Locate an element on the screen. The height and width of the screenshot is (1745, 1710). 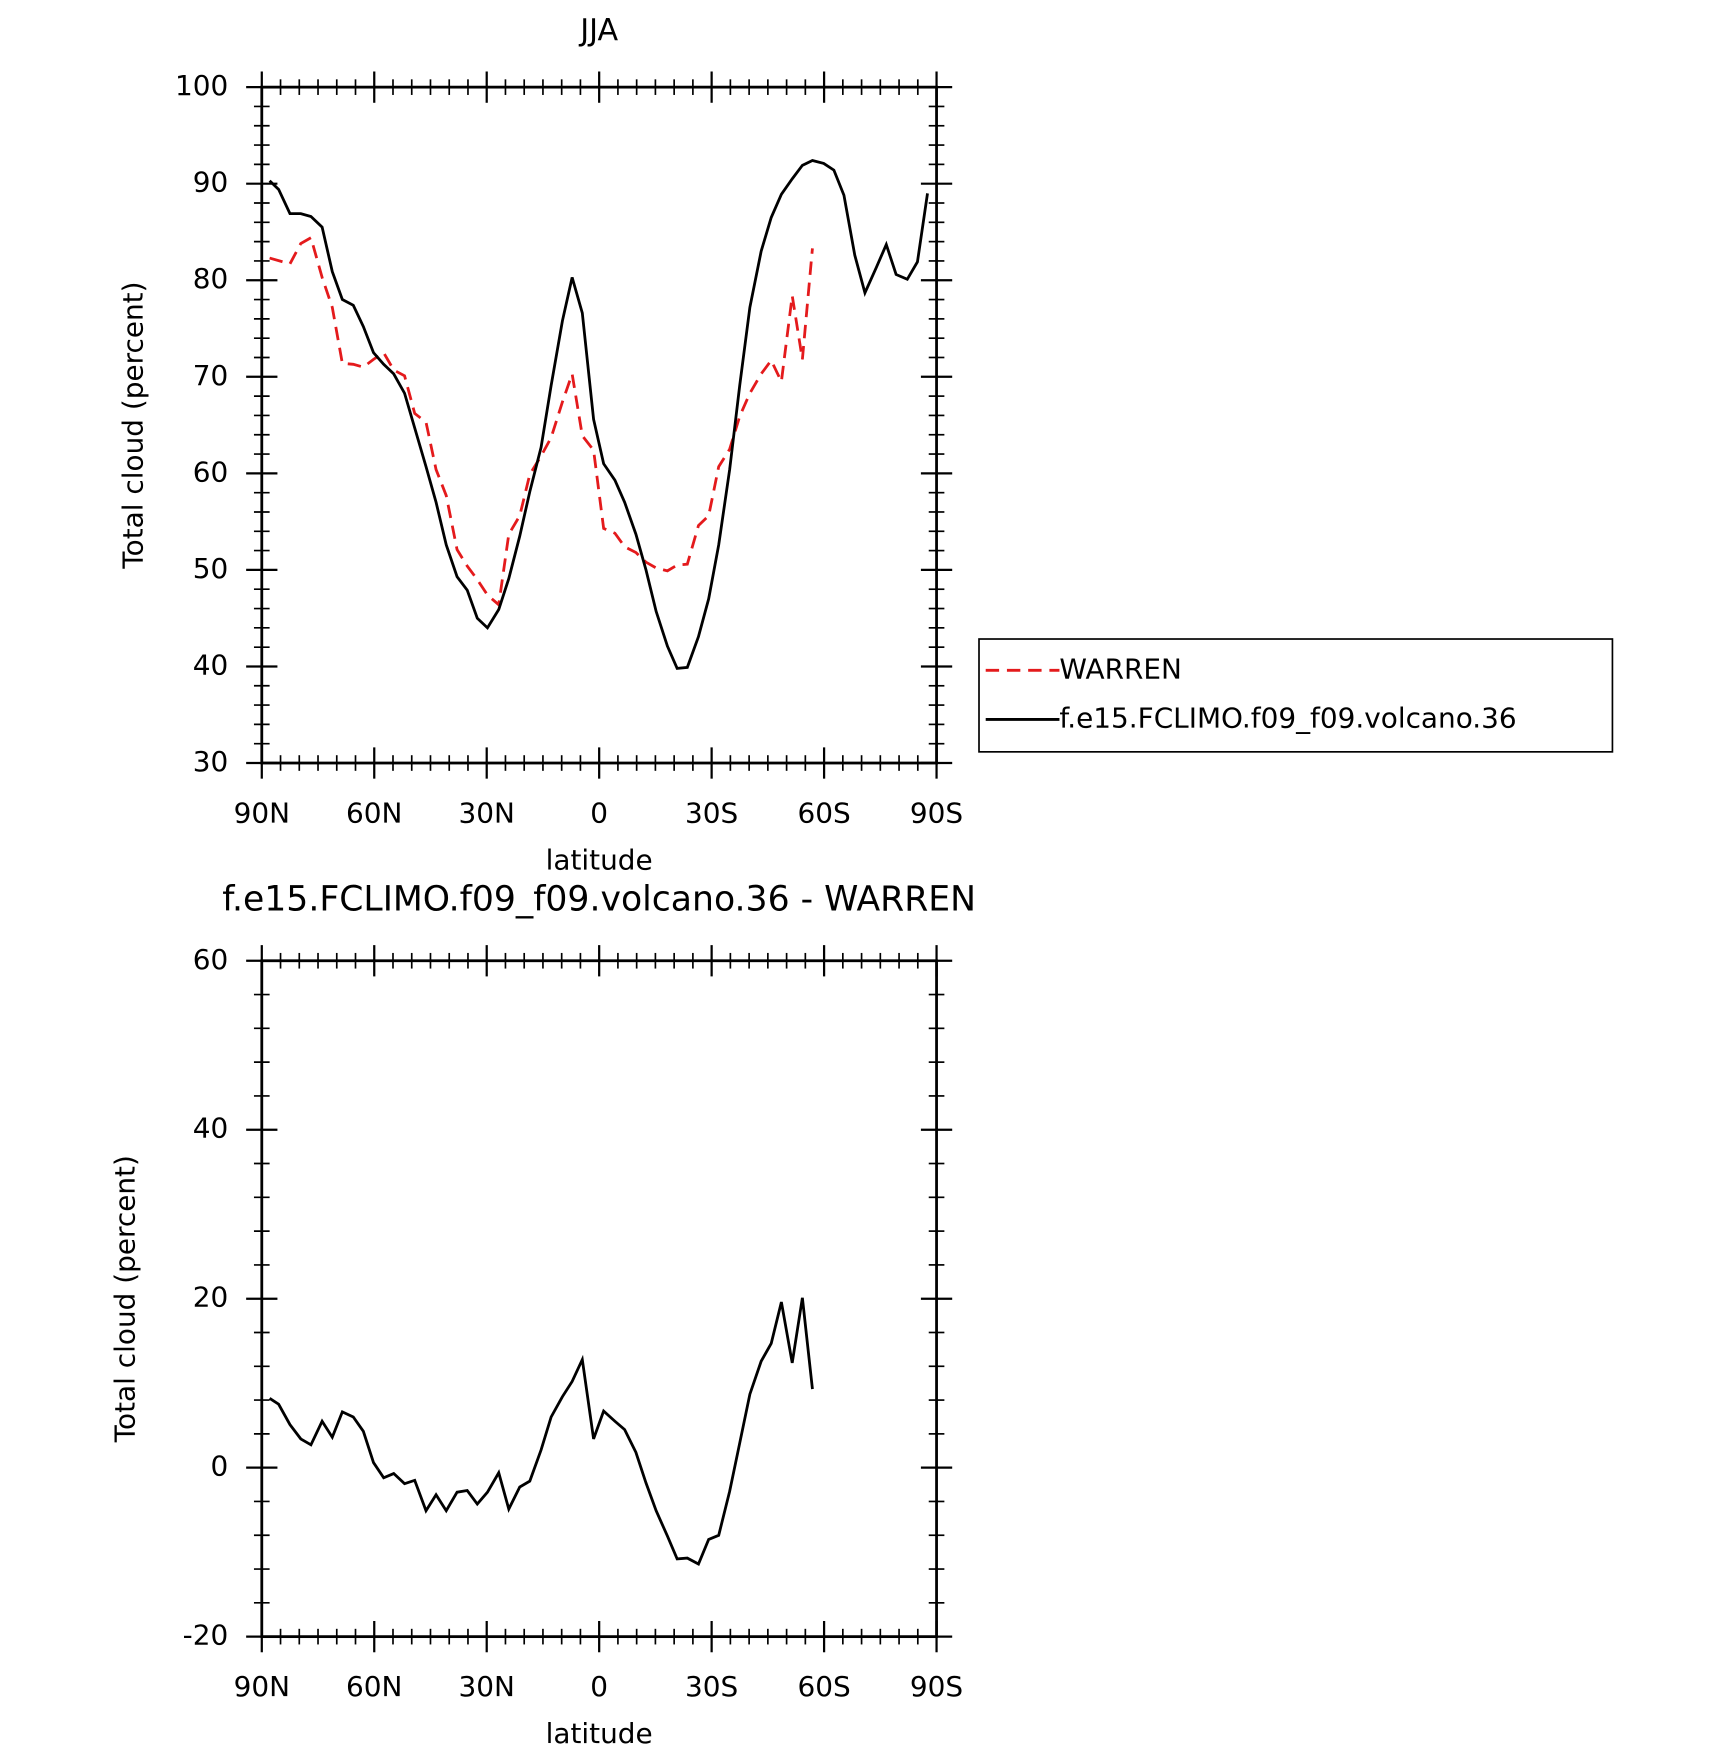
legend-label: f.e15.FCLIMO.f09_f09.volcano.36 is located at coordinates (1287, 717).